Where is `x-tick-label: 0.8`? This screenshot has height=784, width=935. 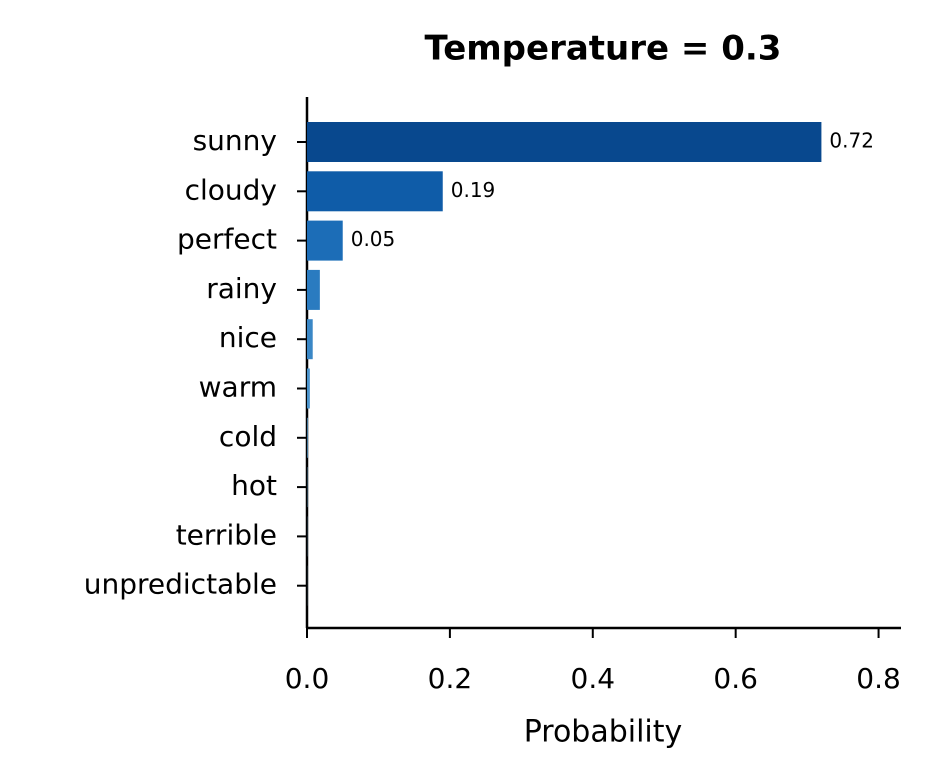
x-tick-label: 0.8 is located at coordinates (878, 678).